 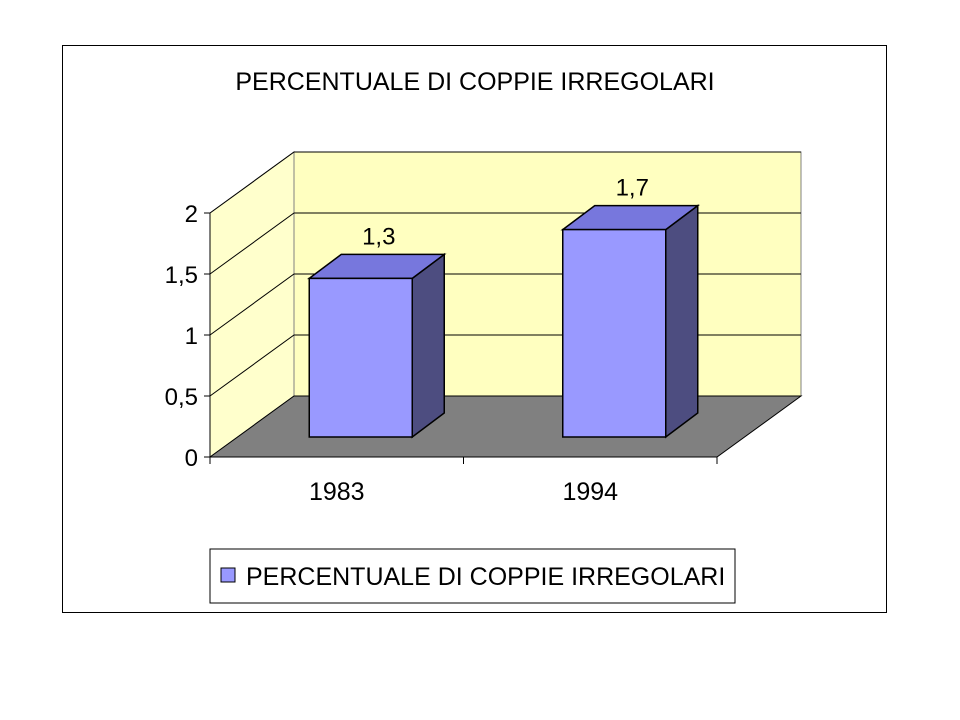 I want to click on chart-title: PERCENTUALE DI COPPIE IRREGOLARI, so click(x=474, y=82).